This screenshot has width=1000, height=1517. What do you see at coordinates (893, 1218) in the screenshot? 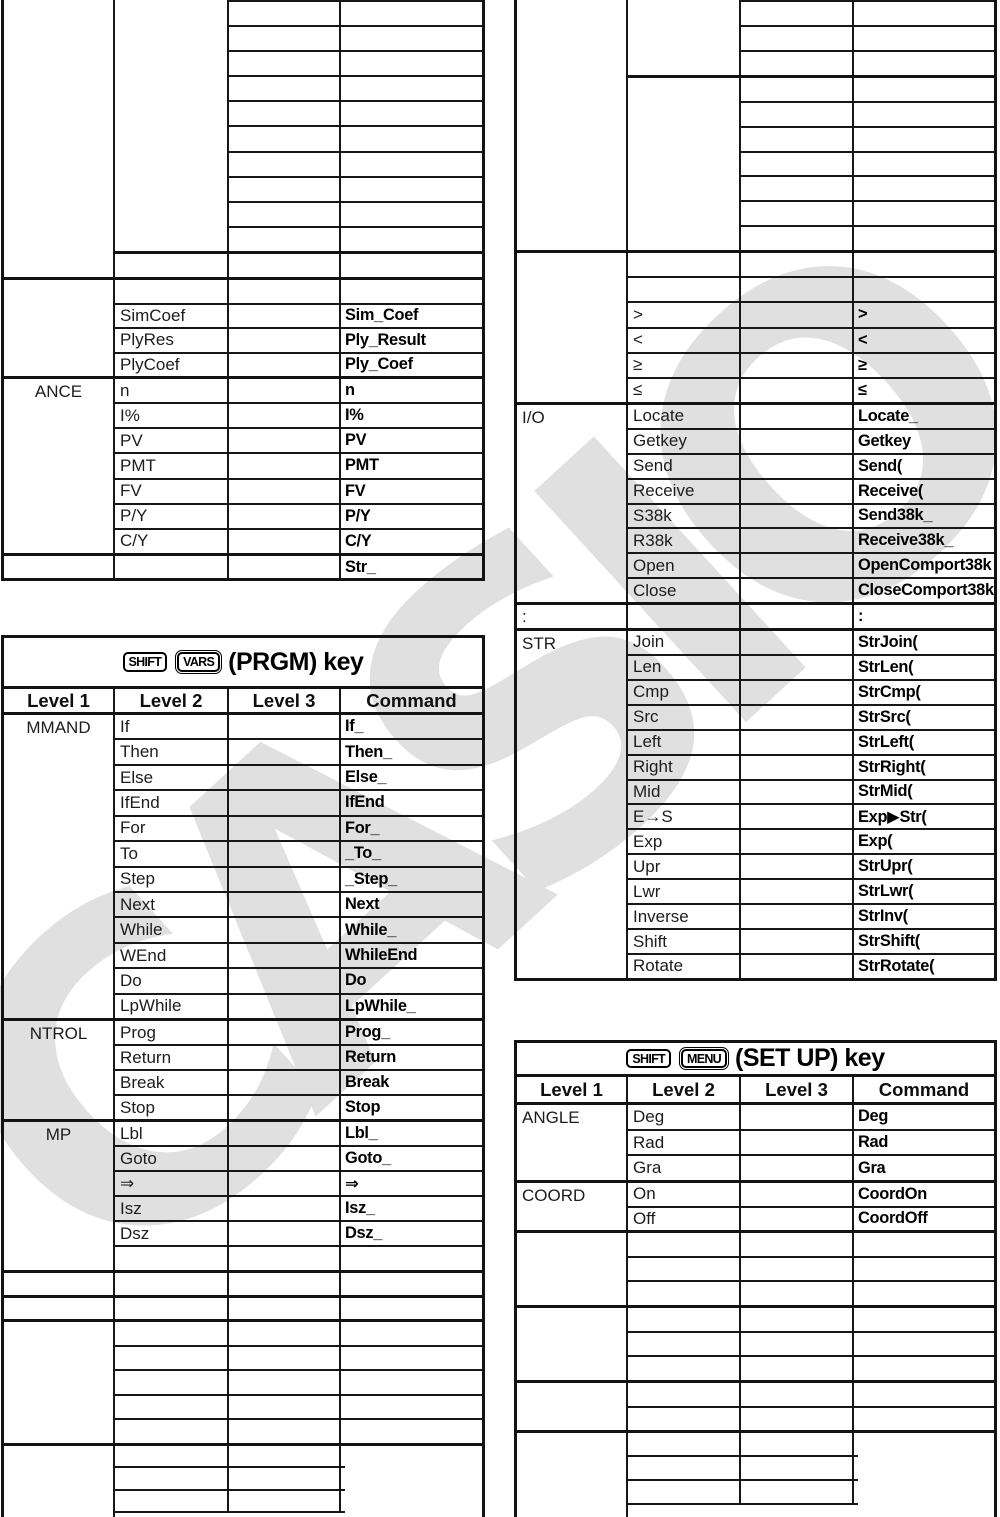
I see `command-cell: CoordOff` at bounding box center [893, 1218].